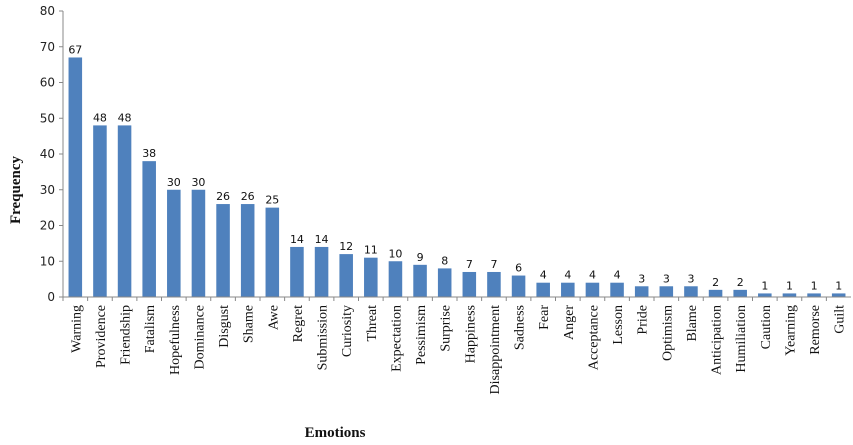 The image size is (853, 445). What do you see at coordinates (444, 260) in the screenshot?
I see `data-label: 8` at bounding box center [444, 260].